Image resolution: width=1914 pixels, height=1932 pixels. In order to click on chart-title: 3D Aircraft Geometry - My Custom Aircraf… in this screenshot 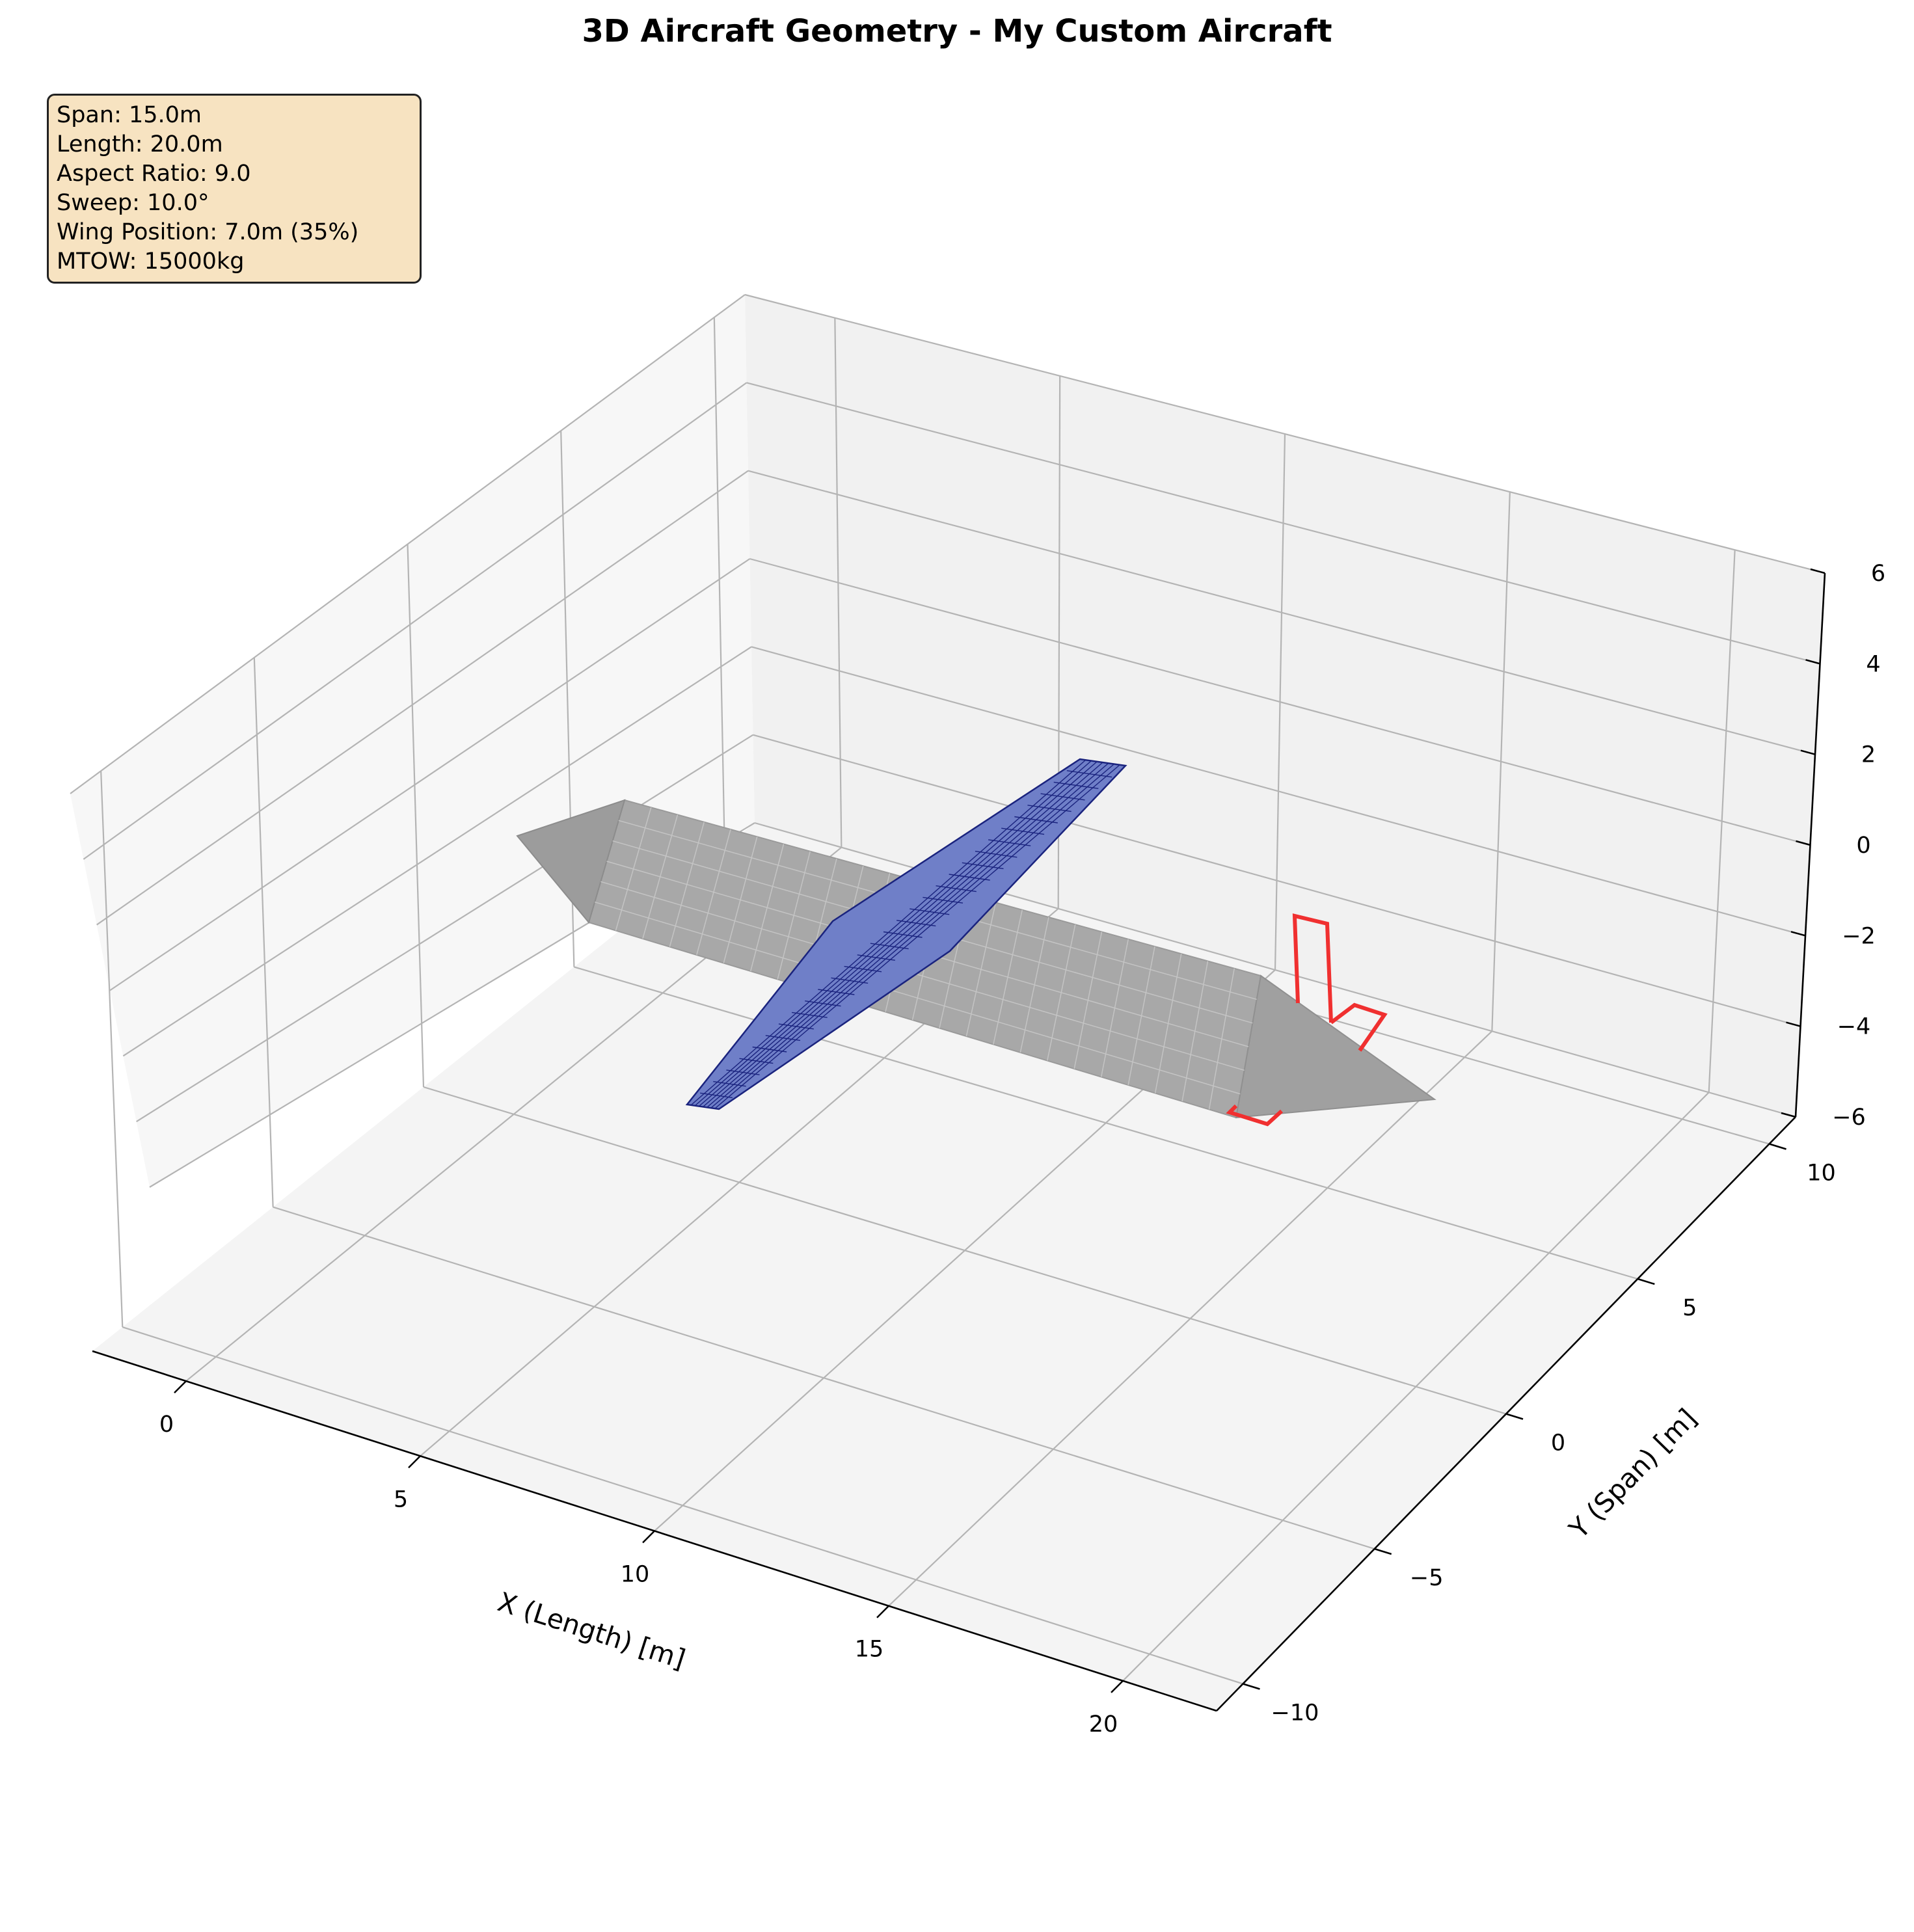, I will do `click(957, 31)`.